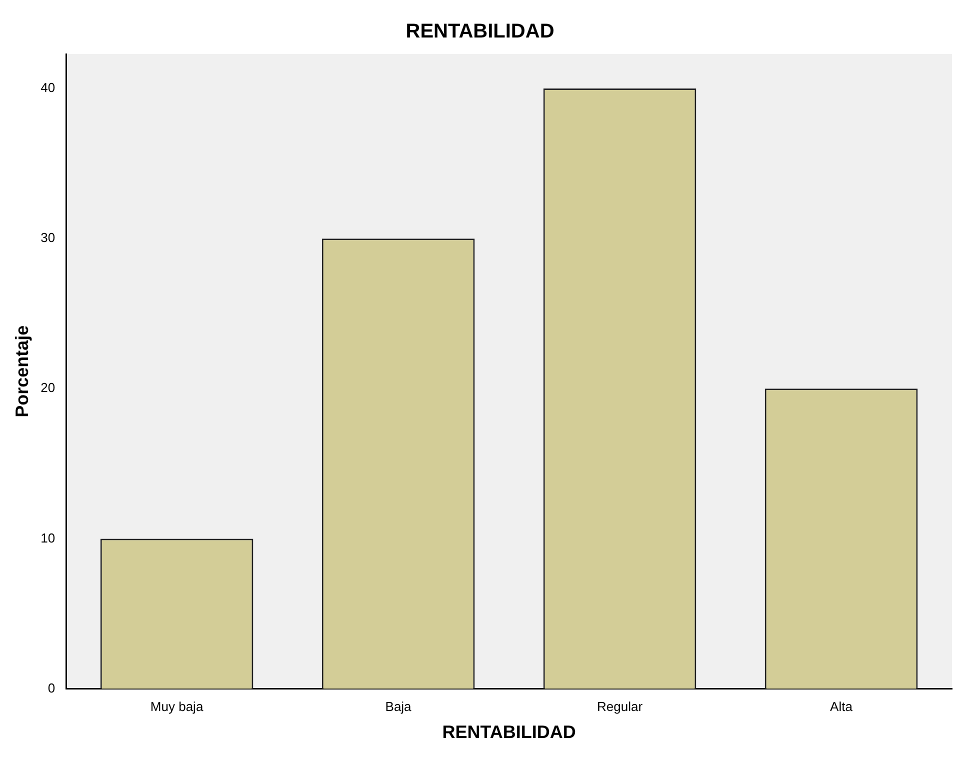  What do you see at coordinates (48, 538) in the screenshot?
I see `y-tick-label: 10` at bounding box center [48, 538].